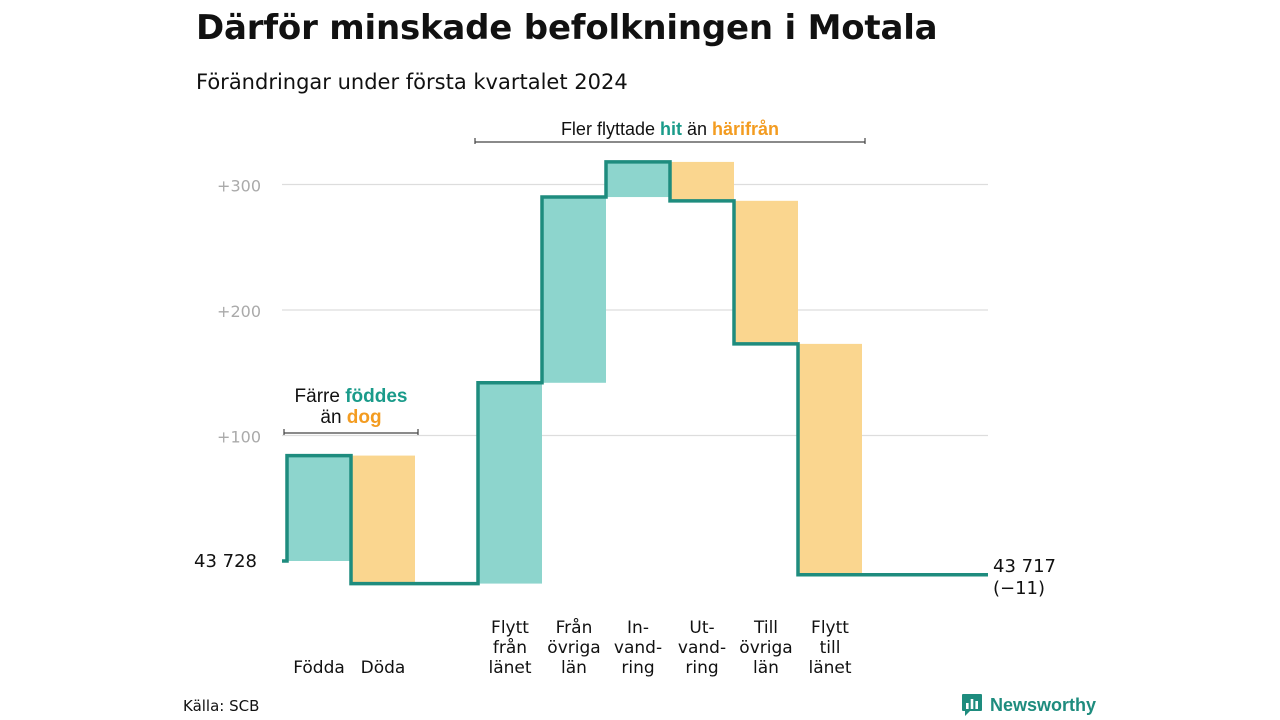  What do you see at coordinates (510, 647) in the screenshot?
I see `category-label: från` at bounding box center [510, 647].